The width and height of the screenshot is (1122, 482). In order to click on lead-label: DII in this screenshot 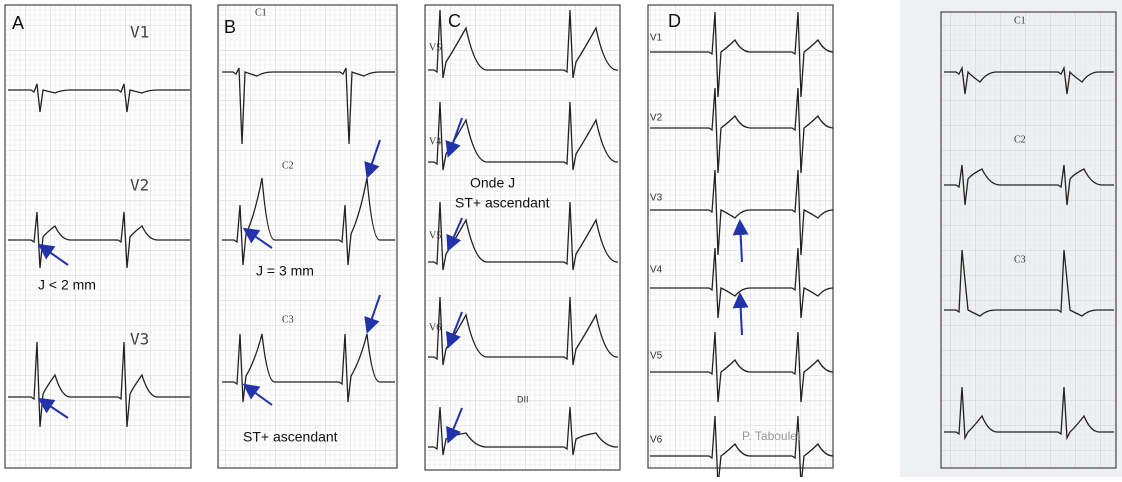, I will do `click(523, 399)`.